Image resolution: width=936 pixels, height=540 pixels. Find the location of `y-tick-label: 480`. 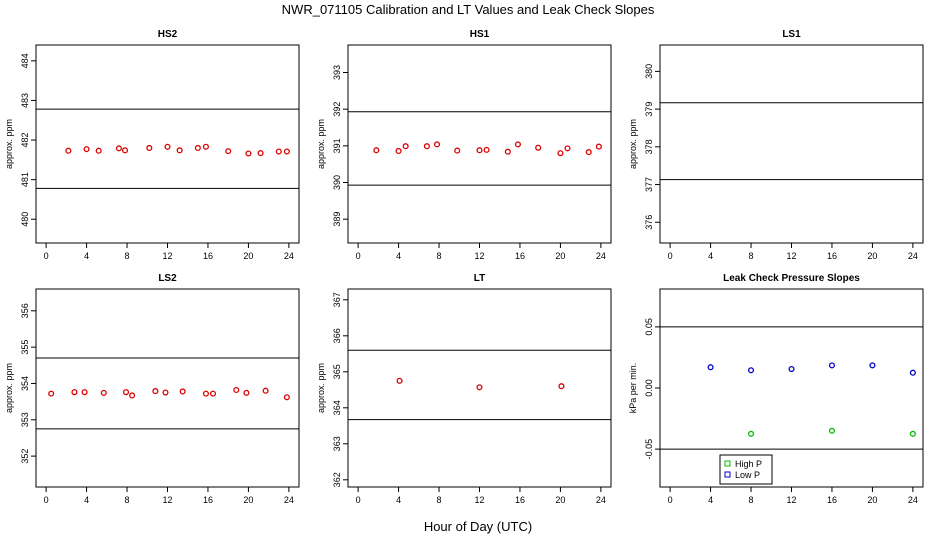

y-tick-label: 480 is located at coordinates (25, 219).